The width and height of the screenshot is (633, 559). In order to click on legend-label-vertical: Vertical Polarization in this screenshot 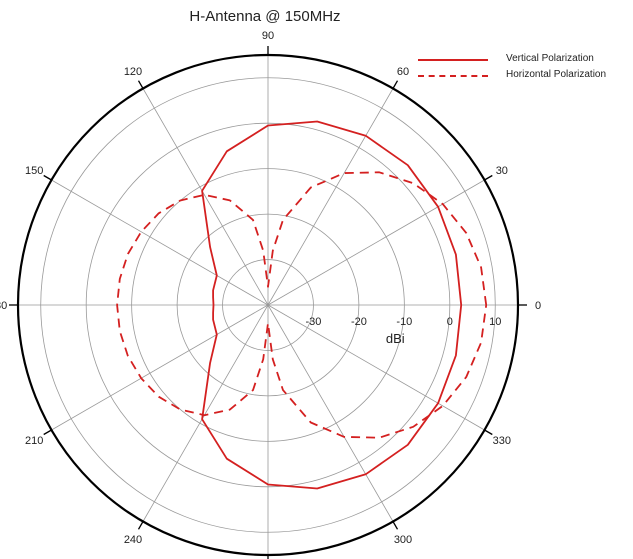, I will do `click(550, 58)`.